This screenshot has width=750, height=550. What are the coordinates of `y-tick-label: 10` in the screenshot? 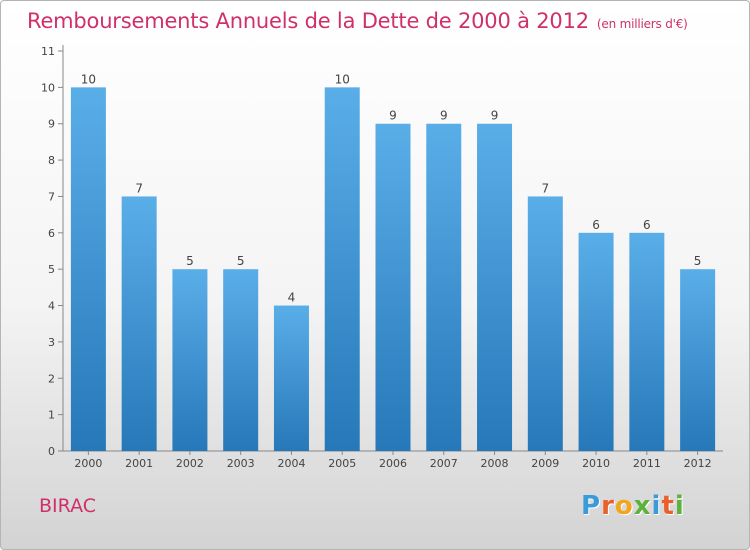 It's located at (48, 87).